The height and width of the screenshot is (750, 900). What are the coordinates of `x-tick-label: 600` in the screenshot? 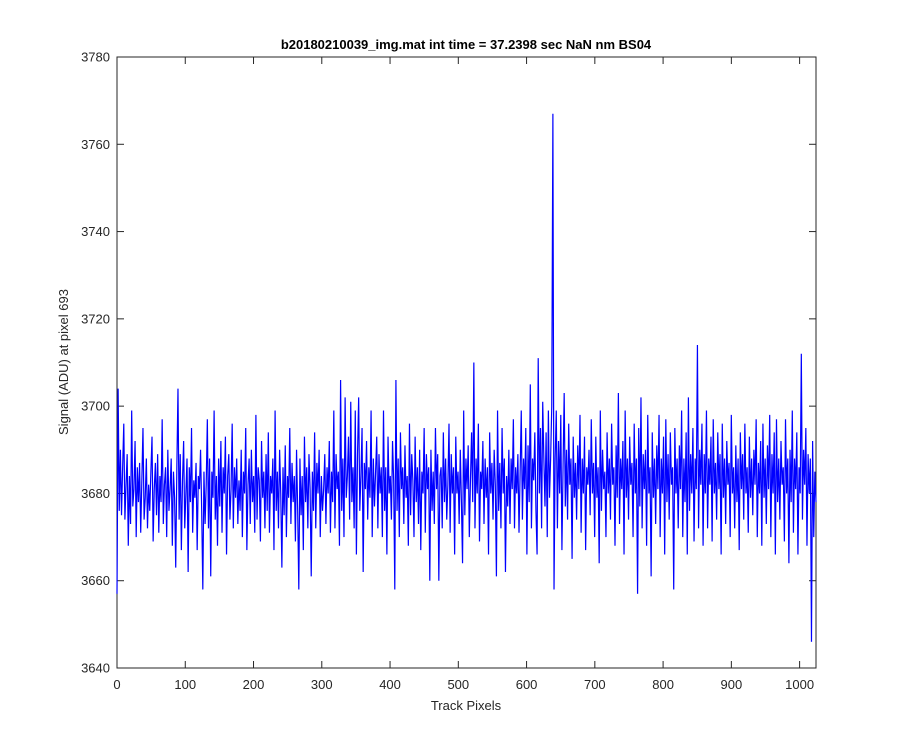 It's located at (527, 684).